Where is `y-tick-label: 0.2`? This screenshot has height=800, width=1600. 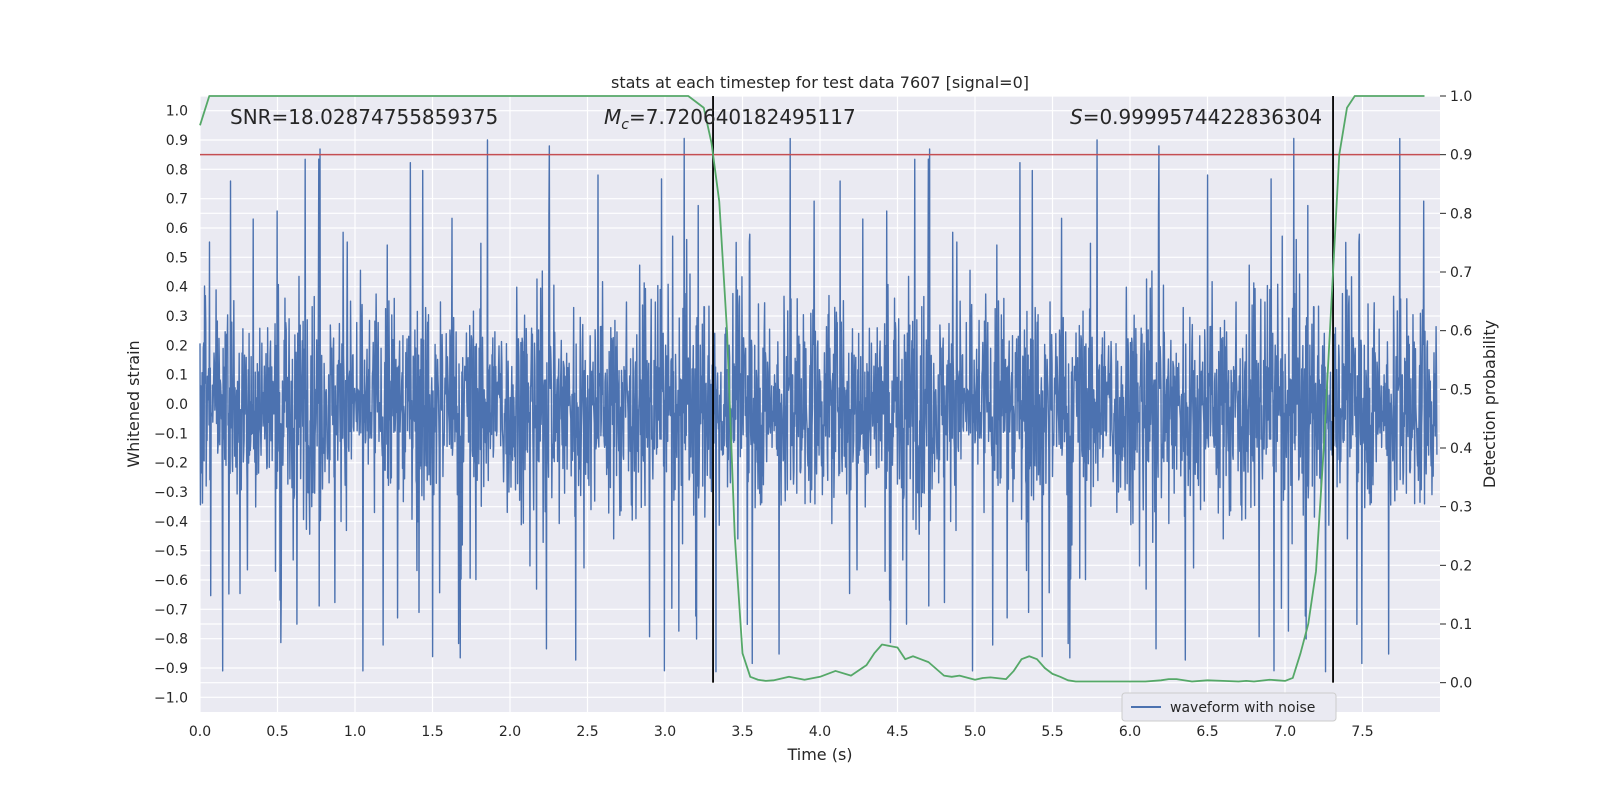
y-tick-label: 0.2 is located at coordinates (177, 346).